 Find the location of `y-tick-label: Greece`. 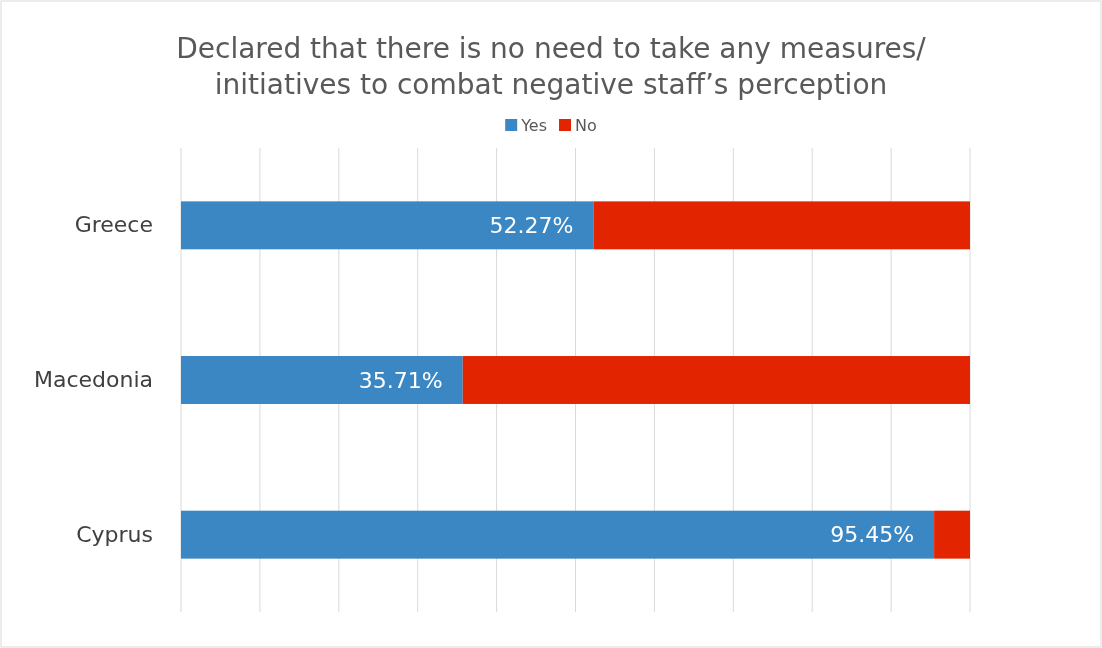

y-tick-label: Greece is located at coordinates (113, 225).